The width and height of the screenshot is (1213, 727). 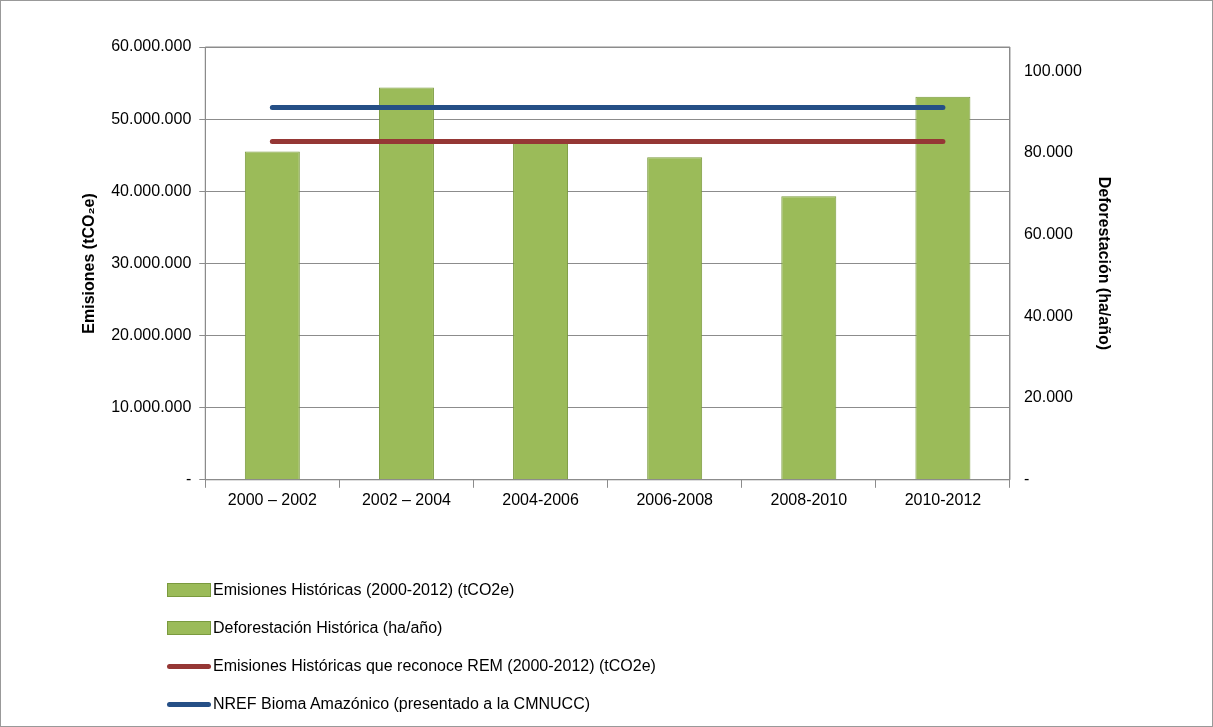 What do you see at coordinates (402, 704) in the screenshot?
I see `legend-label: NREF Bioma Amazónico (presentado a la CMNUCC)` at bounding box center [402, 704].